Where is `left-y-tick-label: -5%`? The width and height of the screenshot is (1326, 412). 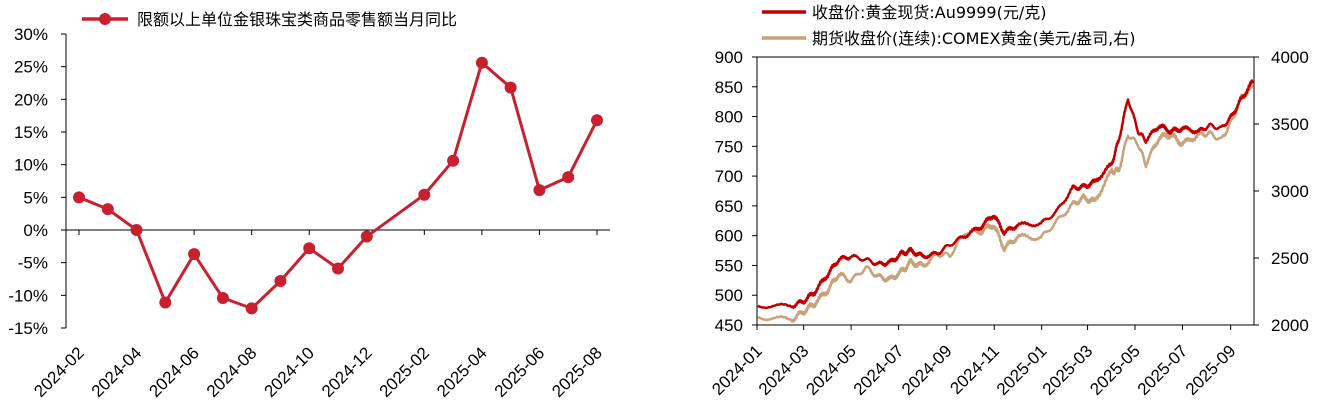 left-y-tick-label: -5% is located at coordinates (33, 263).